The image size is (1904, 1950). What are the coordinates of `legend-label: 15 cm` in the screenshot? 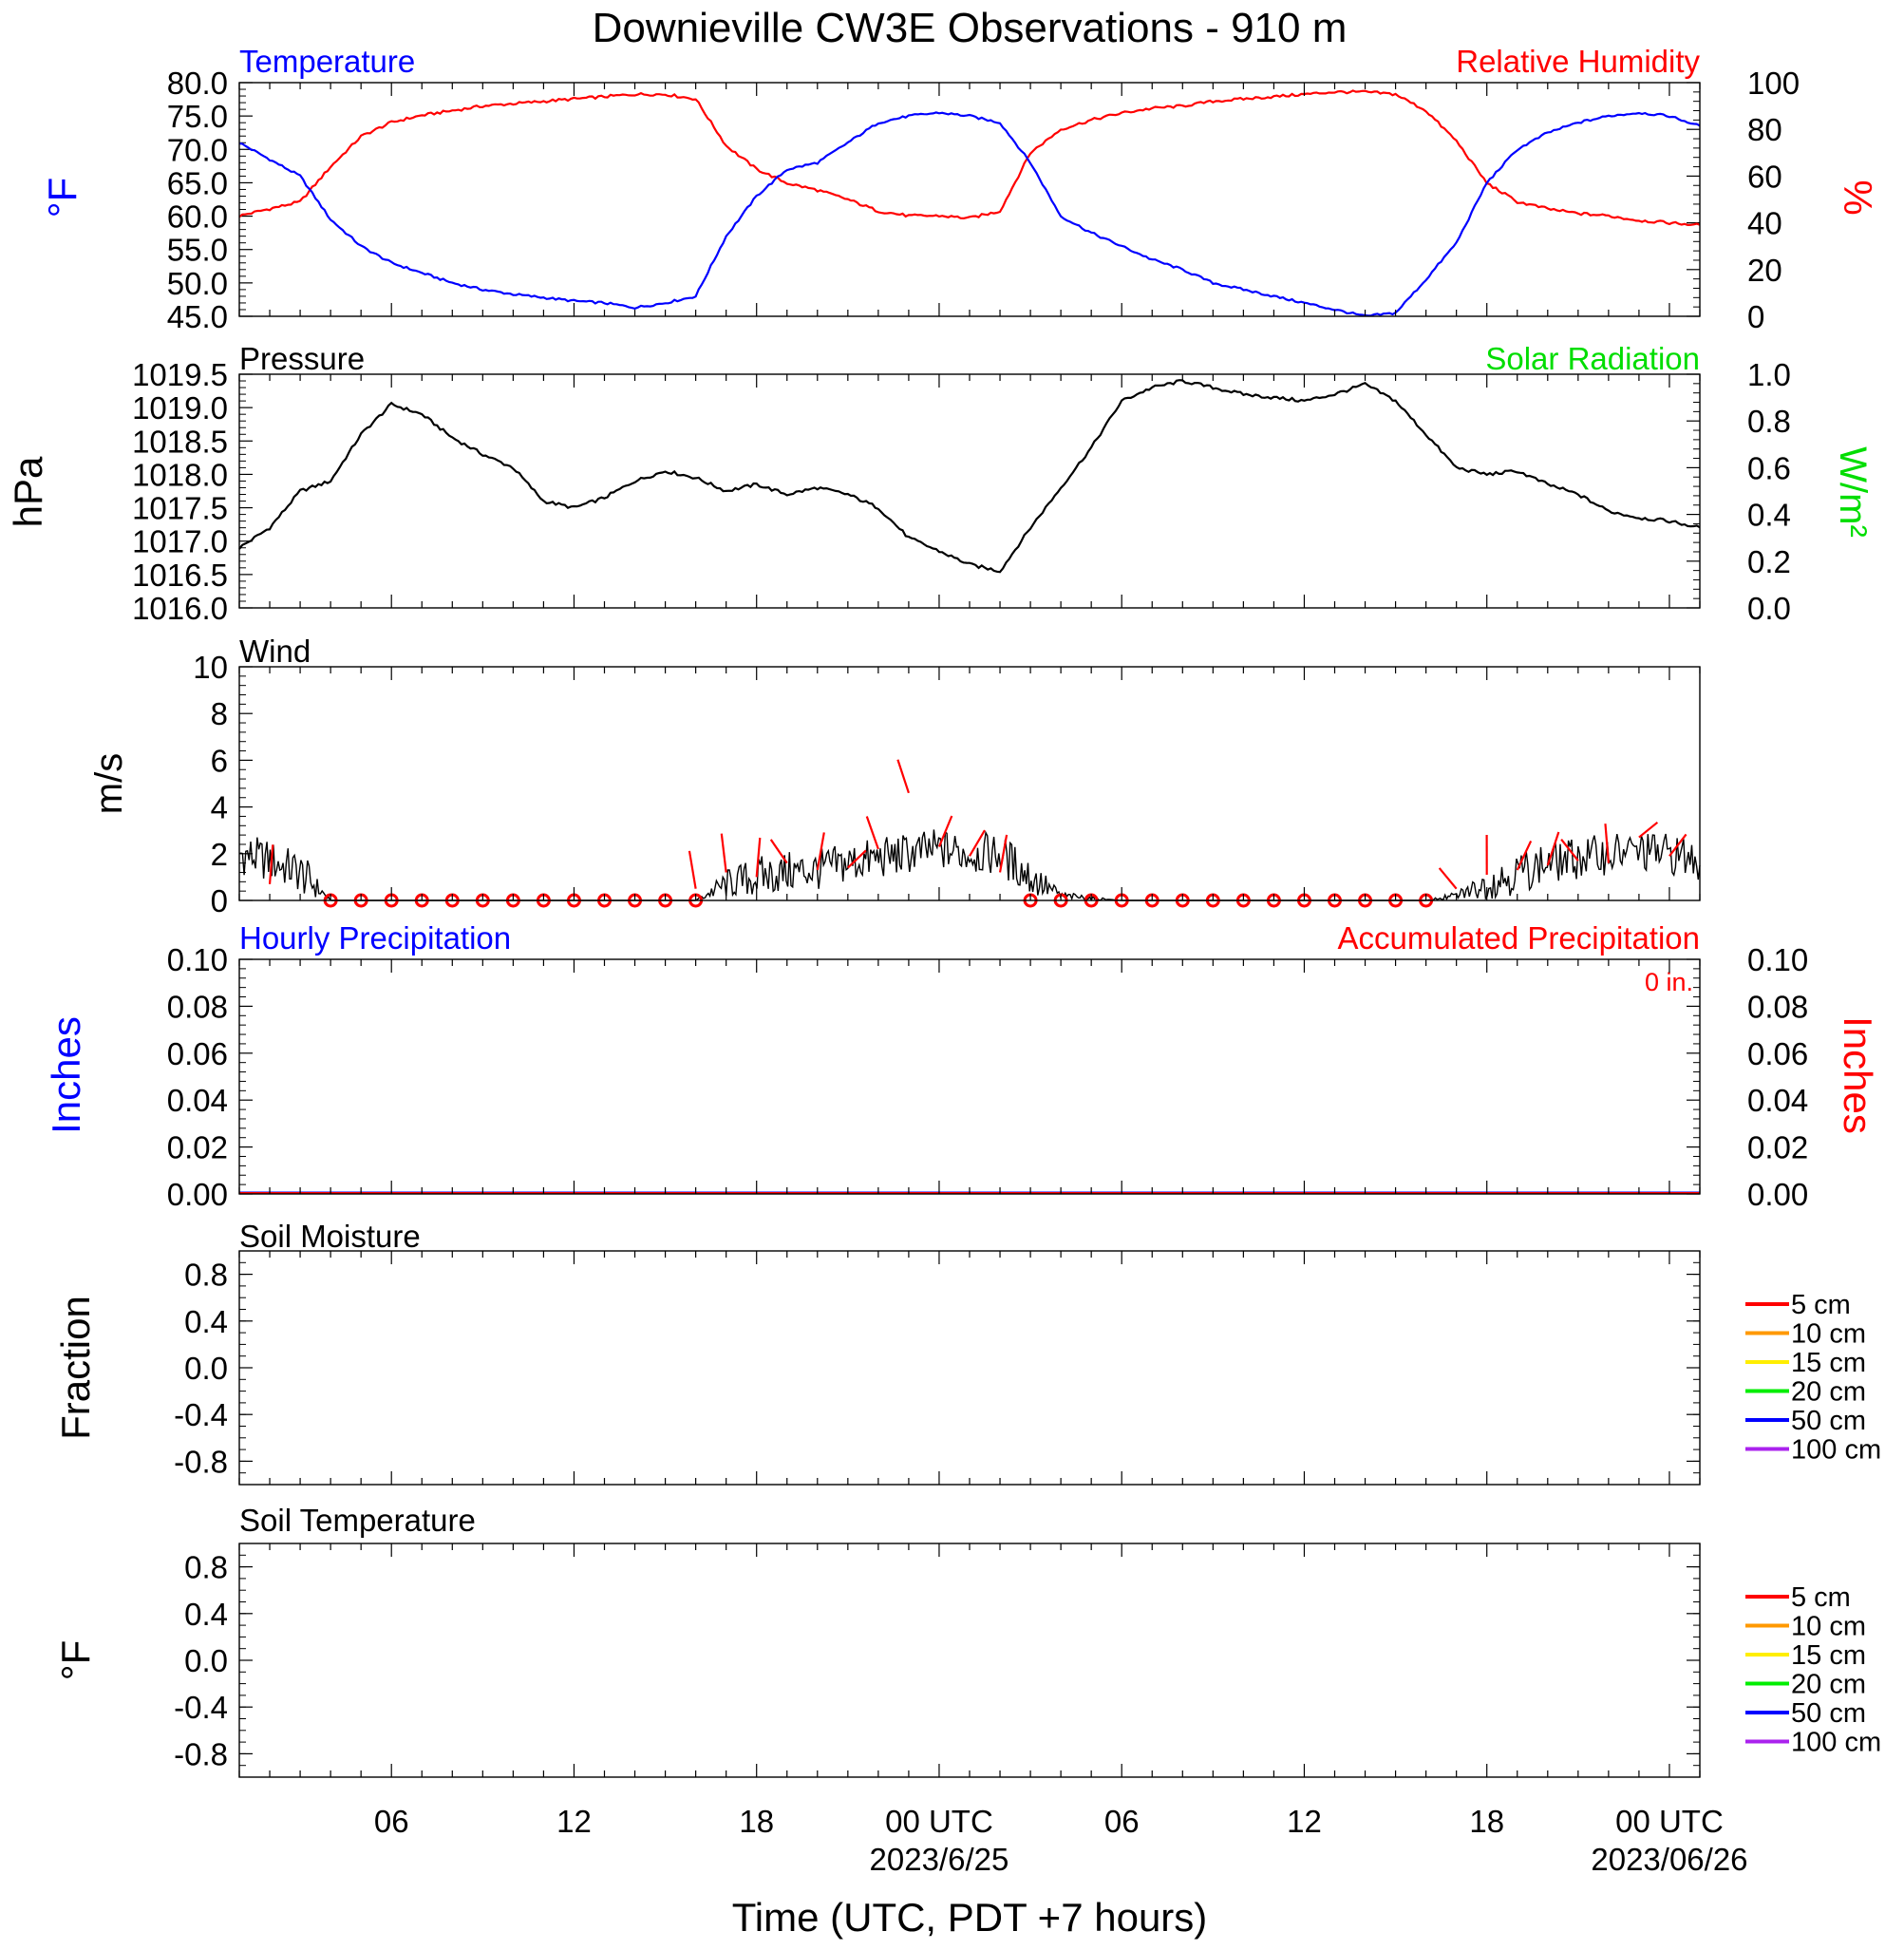 It's located at (1828, 1655).